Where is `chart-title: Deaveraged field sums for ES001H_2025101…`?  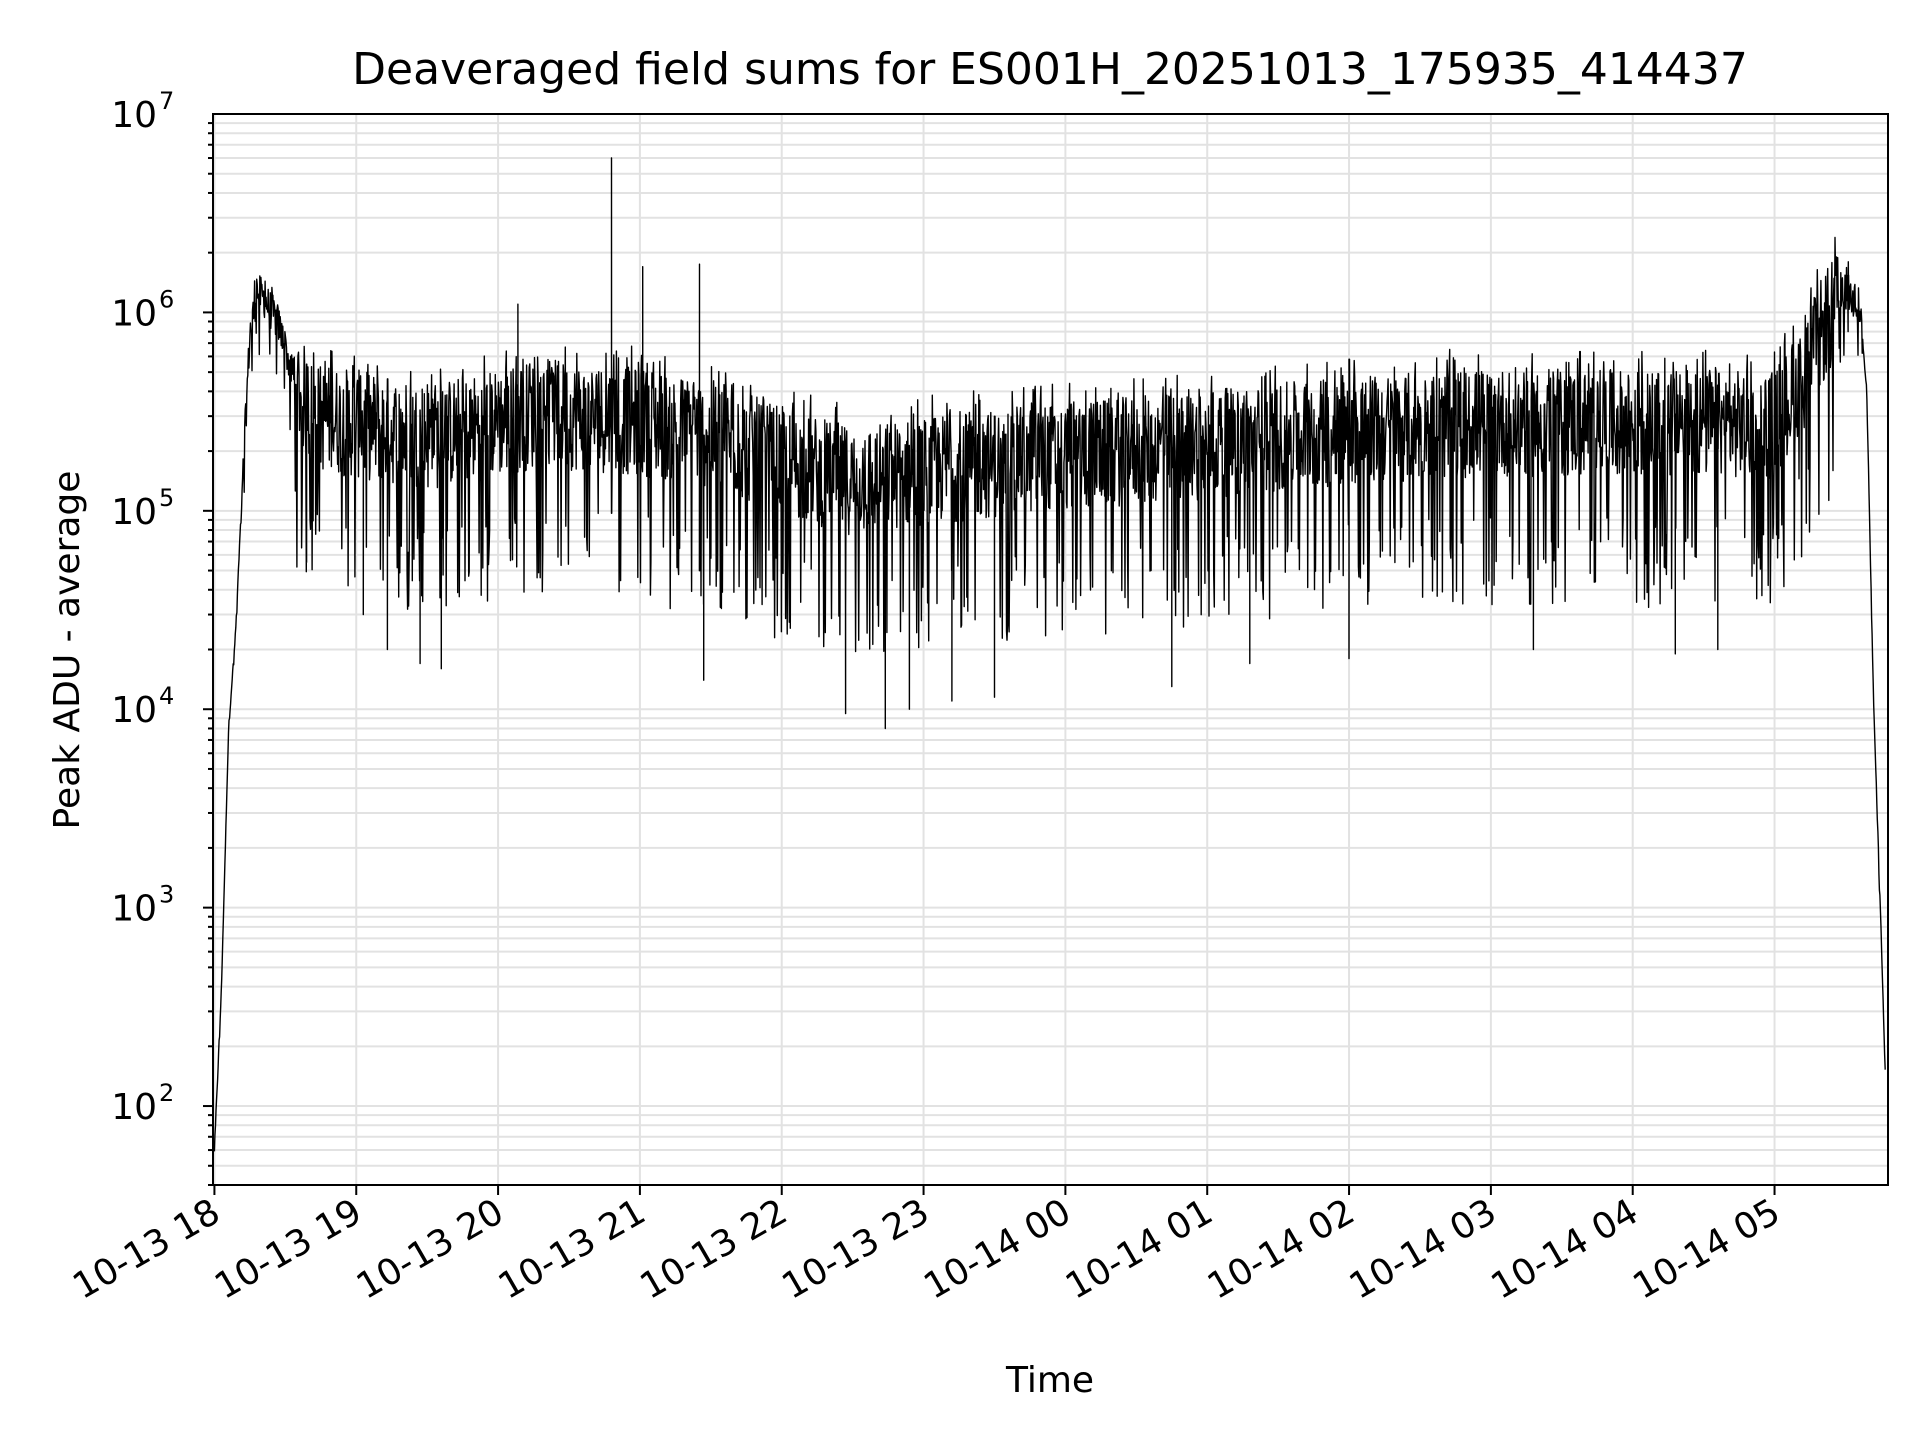 chart-title: Deaveraged field sums for ES001H_2025101… is located at coordinates (1050, 69).